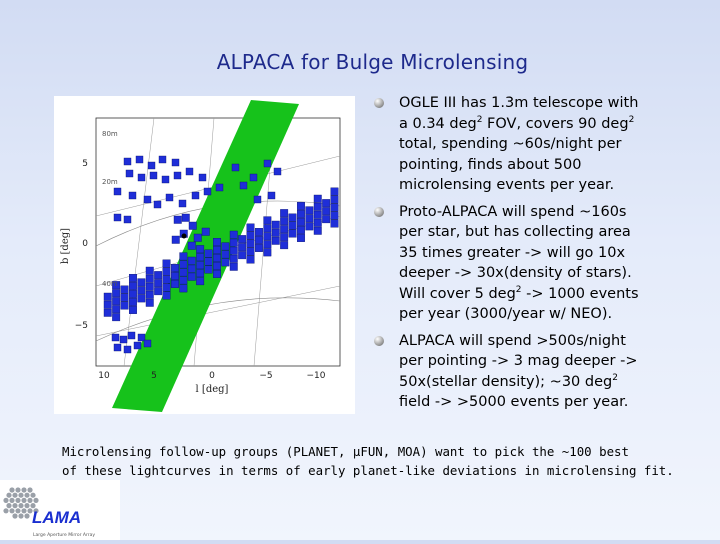 This screenshot has width=720, height=544. Describe the element at coordinates (56, 517) in the screenshot. I see `logo-wordmark: LAMA` at that location.